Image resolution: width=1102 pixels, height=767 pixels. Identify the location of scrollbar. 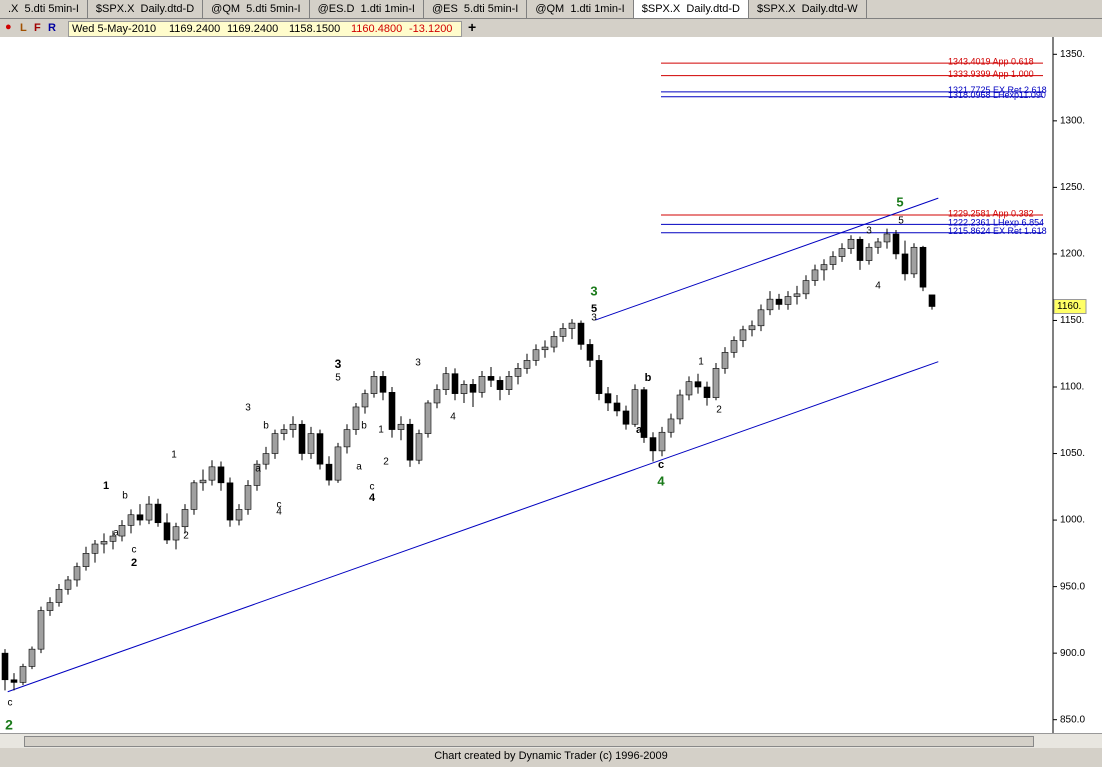
(551, 740).